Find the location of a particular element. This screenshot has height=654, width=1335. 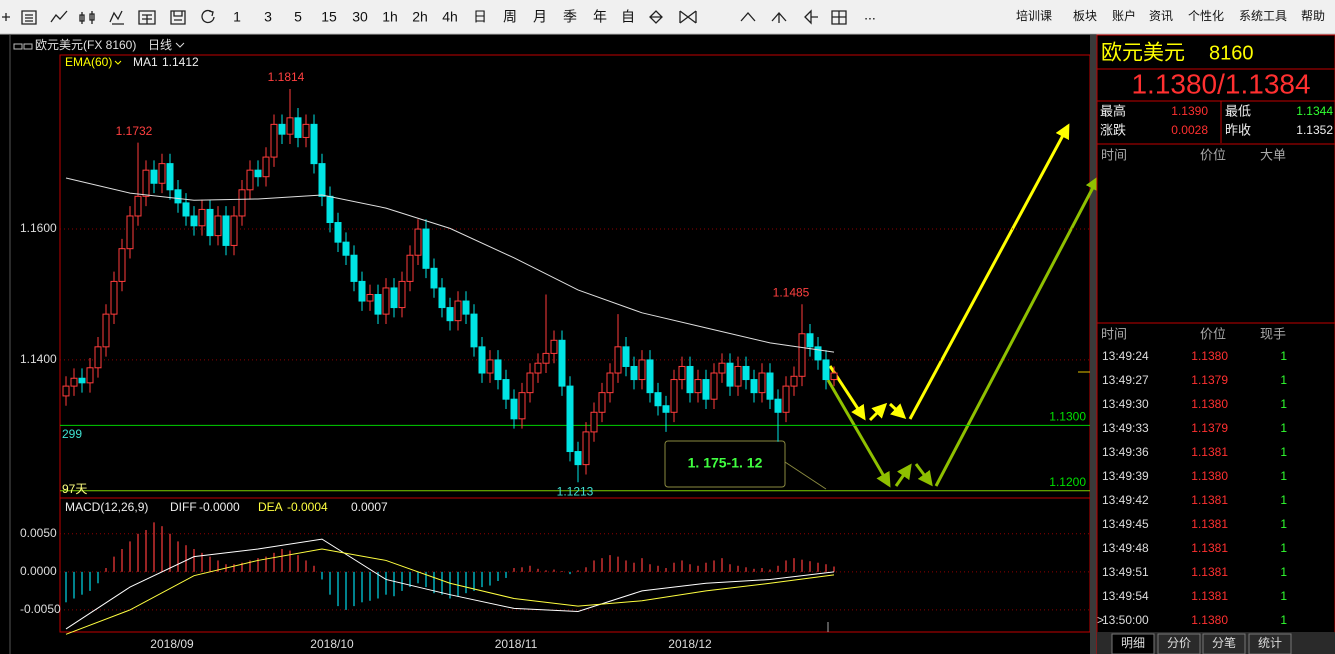

quote-name: 欧元美元 is located at coordinates (1143, 53).